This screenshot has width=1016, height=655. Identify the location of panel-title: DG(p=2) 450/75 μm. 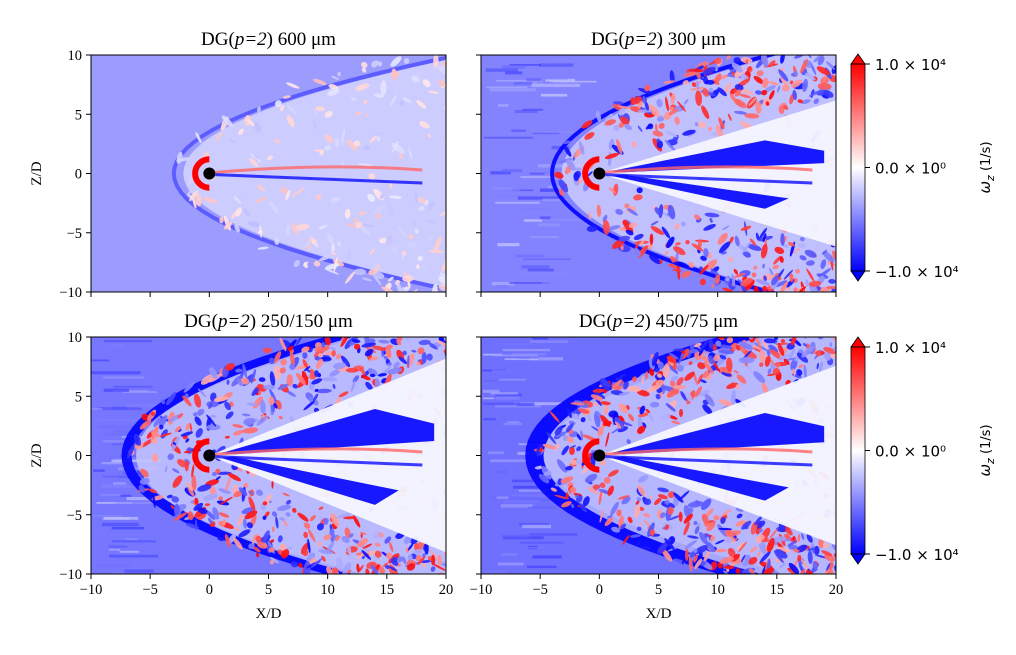
(658, 321).